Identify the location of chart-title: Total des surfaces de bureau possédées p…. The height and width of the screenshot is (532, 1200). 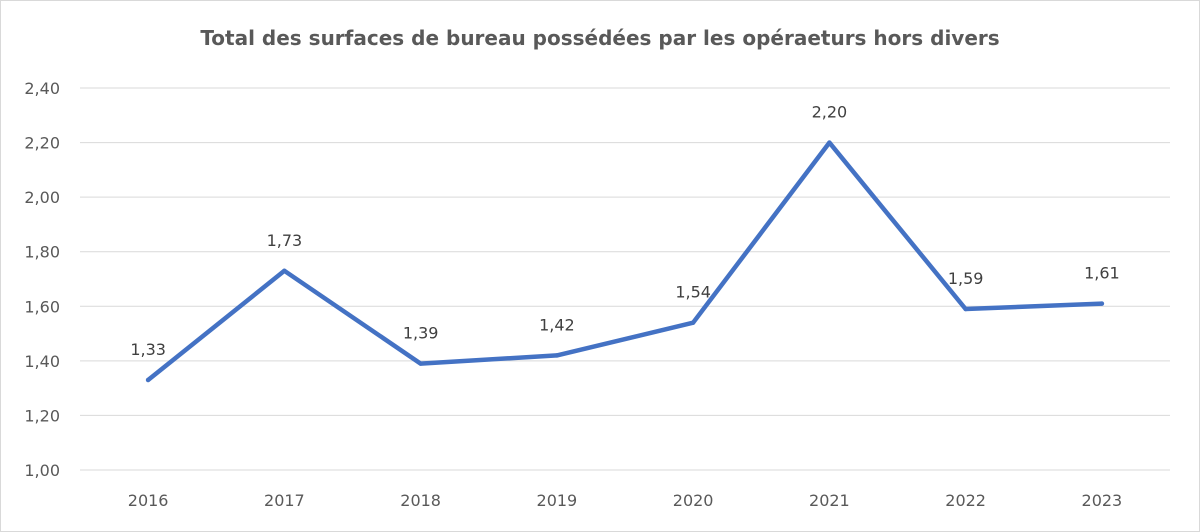
(600, 38).